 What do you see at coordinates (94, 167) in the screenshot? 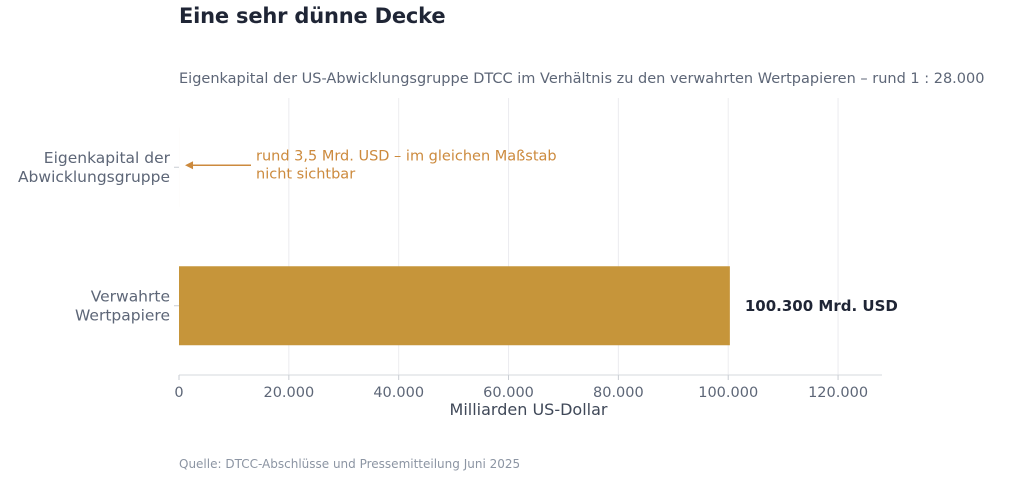
I see `category-label: Eigenkapital der Abwicklungsgruppe` at bounding box center [94, 167].